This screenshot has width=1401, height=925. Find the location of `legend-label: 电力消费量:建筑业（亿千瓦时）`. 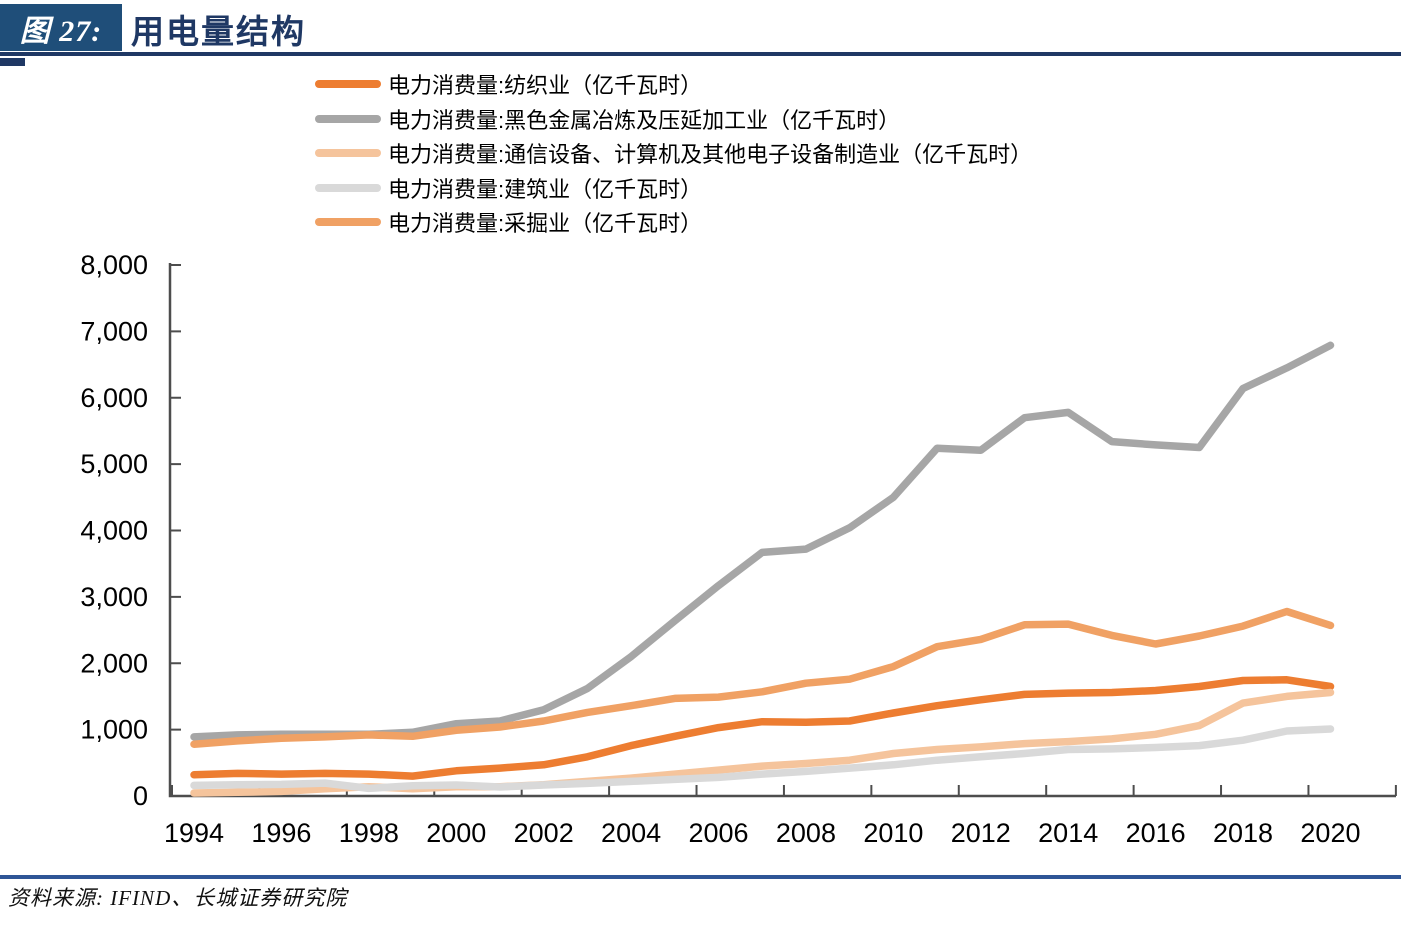

legend-label: 电力消费量:建筑业（亿千瓦时） is located at coordinates (545, 189).